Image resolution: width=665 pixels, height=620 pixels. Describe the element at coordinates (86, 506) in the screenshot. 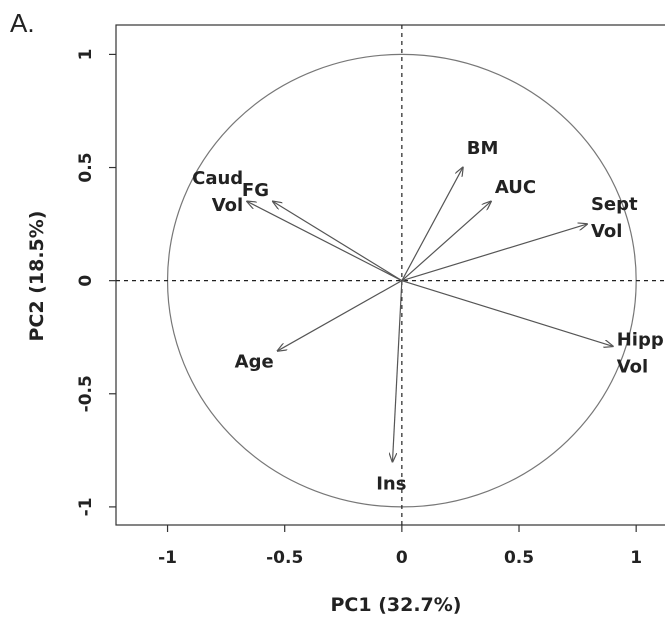

I see `y-tick-label: -1` at that location.